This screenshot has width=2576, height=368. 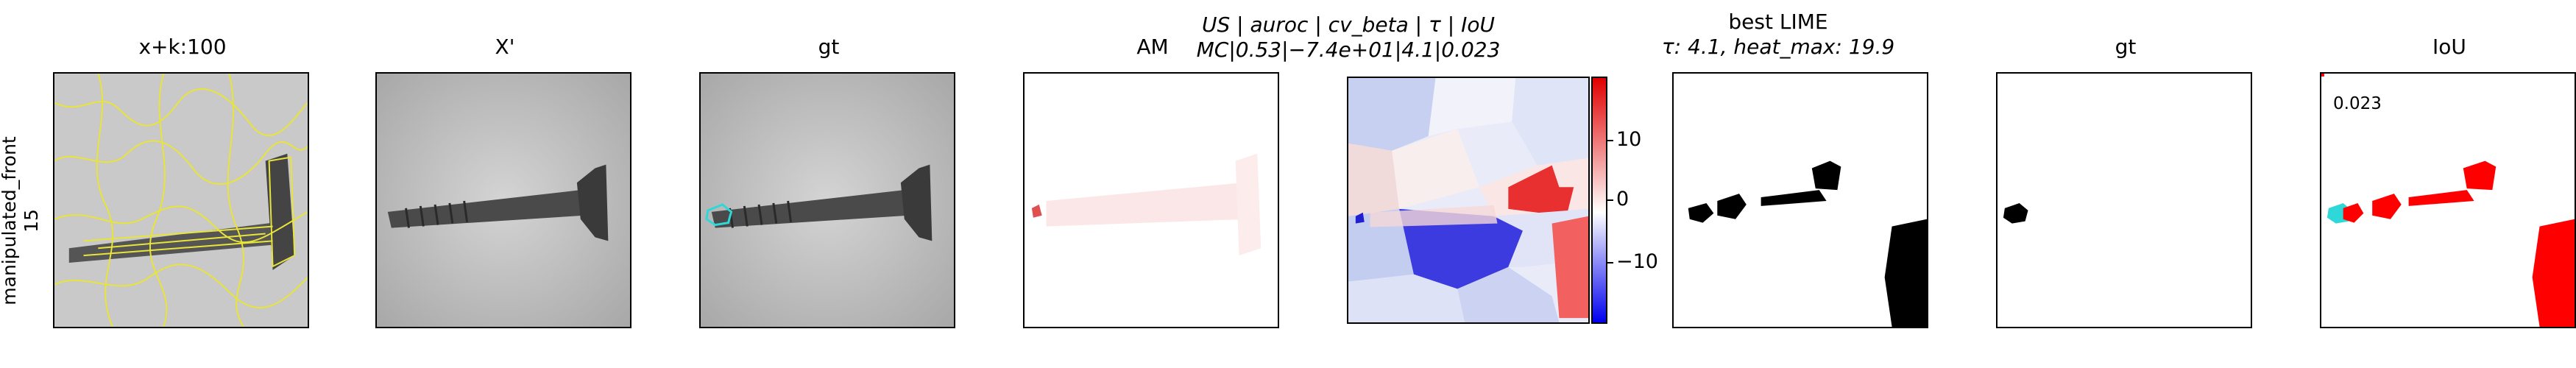 What do you see at coordinates (1348, 50) in the screenshot?
I see `panel-5-title-line2: MC|0.53|−7.4e+01|4.1|0.023` at bounding box center [1348, 50].